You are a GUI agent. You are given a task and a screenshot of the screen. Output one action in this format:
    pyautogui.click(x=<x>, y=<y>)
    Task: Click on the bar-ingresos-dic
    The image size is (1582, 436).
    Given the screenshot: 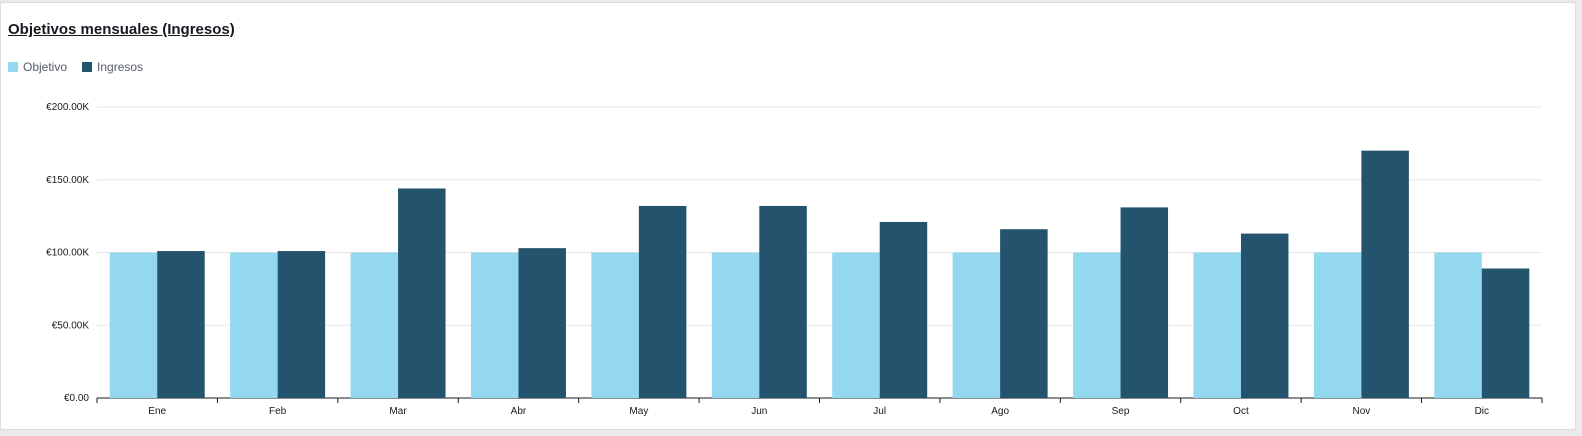 What is the action you would take?
    pyautogui.click(x=1505, y=333)
    